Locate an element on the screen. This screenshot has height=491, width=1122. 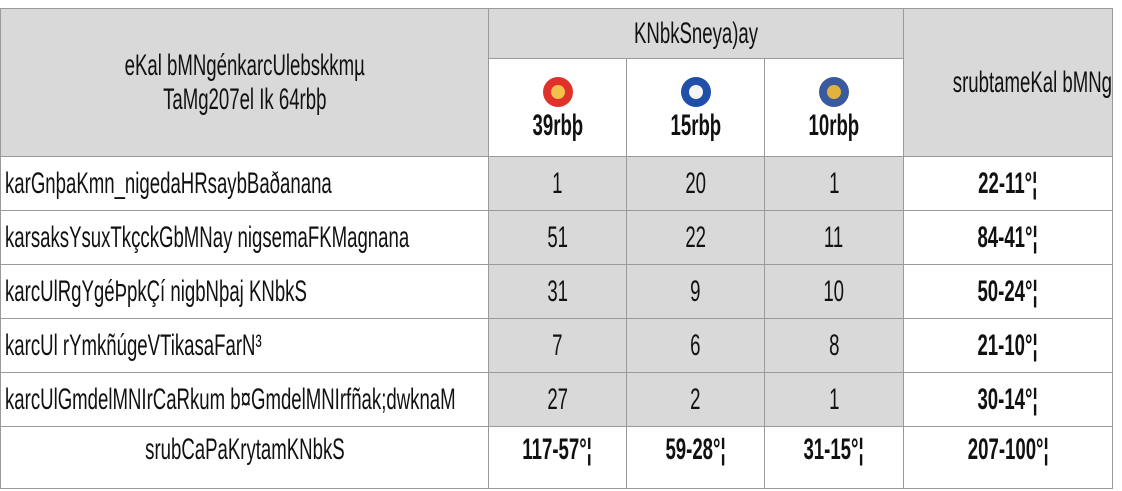
cell: 7 is located at coordinates (557, 345).